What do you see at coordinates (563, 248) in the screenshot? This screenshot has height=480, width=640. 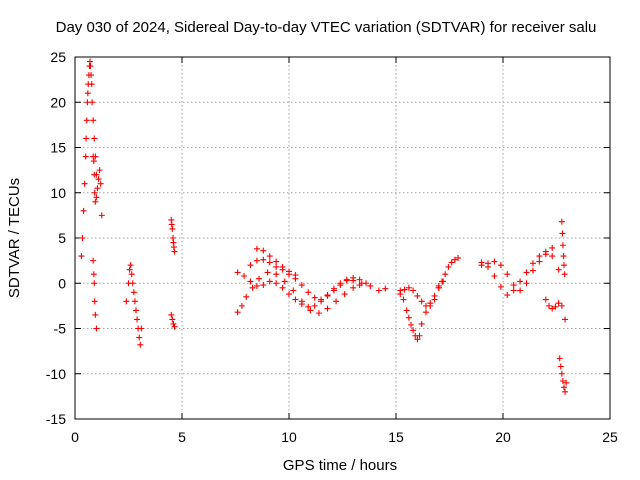 I see `series-arc-q` at bounding box center [563, 248].